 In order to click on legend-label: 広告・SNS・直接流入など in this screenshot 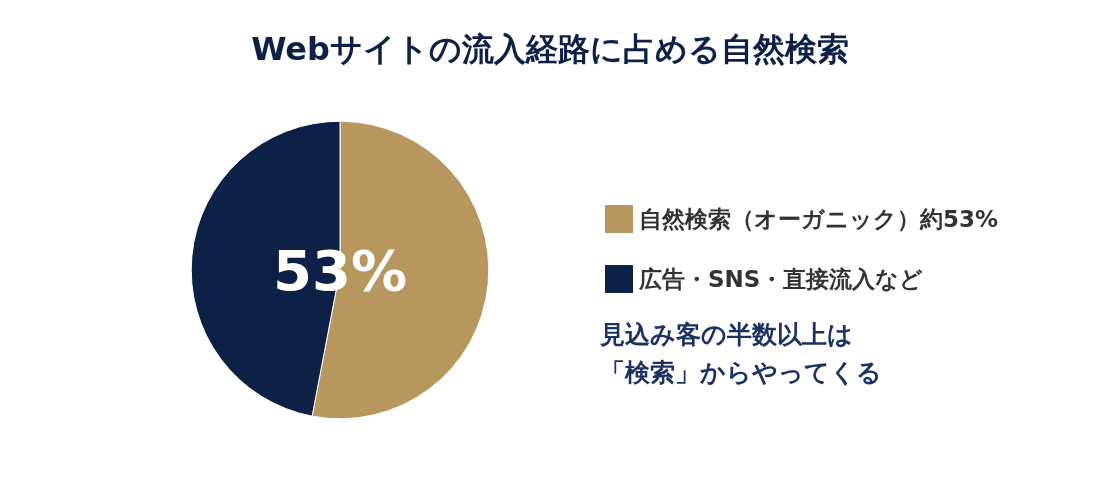, I will do `click(781, 279)`.